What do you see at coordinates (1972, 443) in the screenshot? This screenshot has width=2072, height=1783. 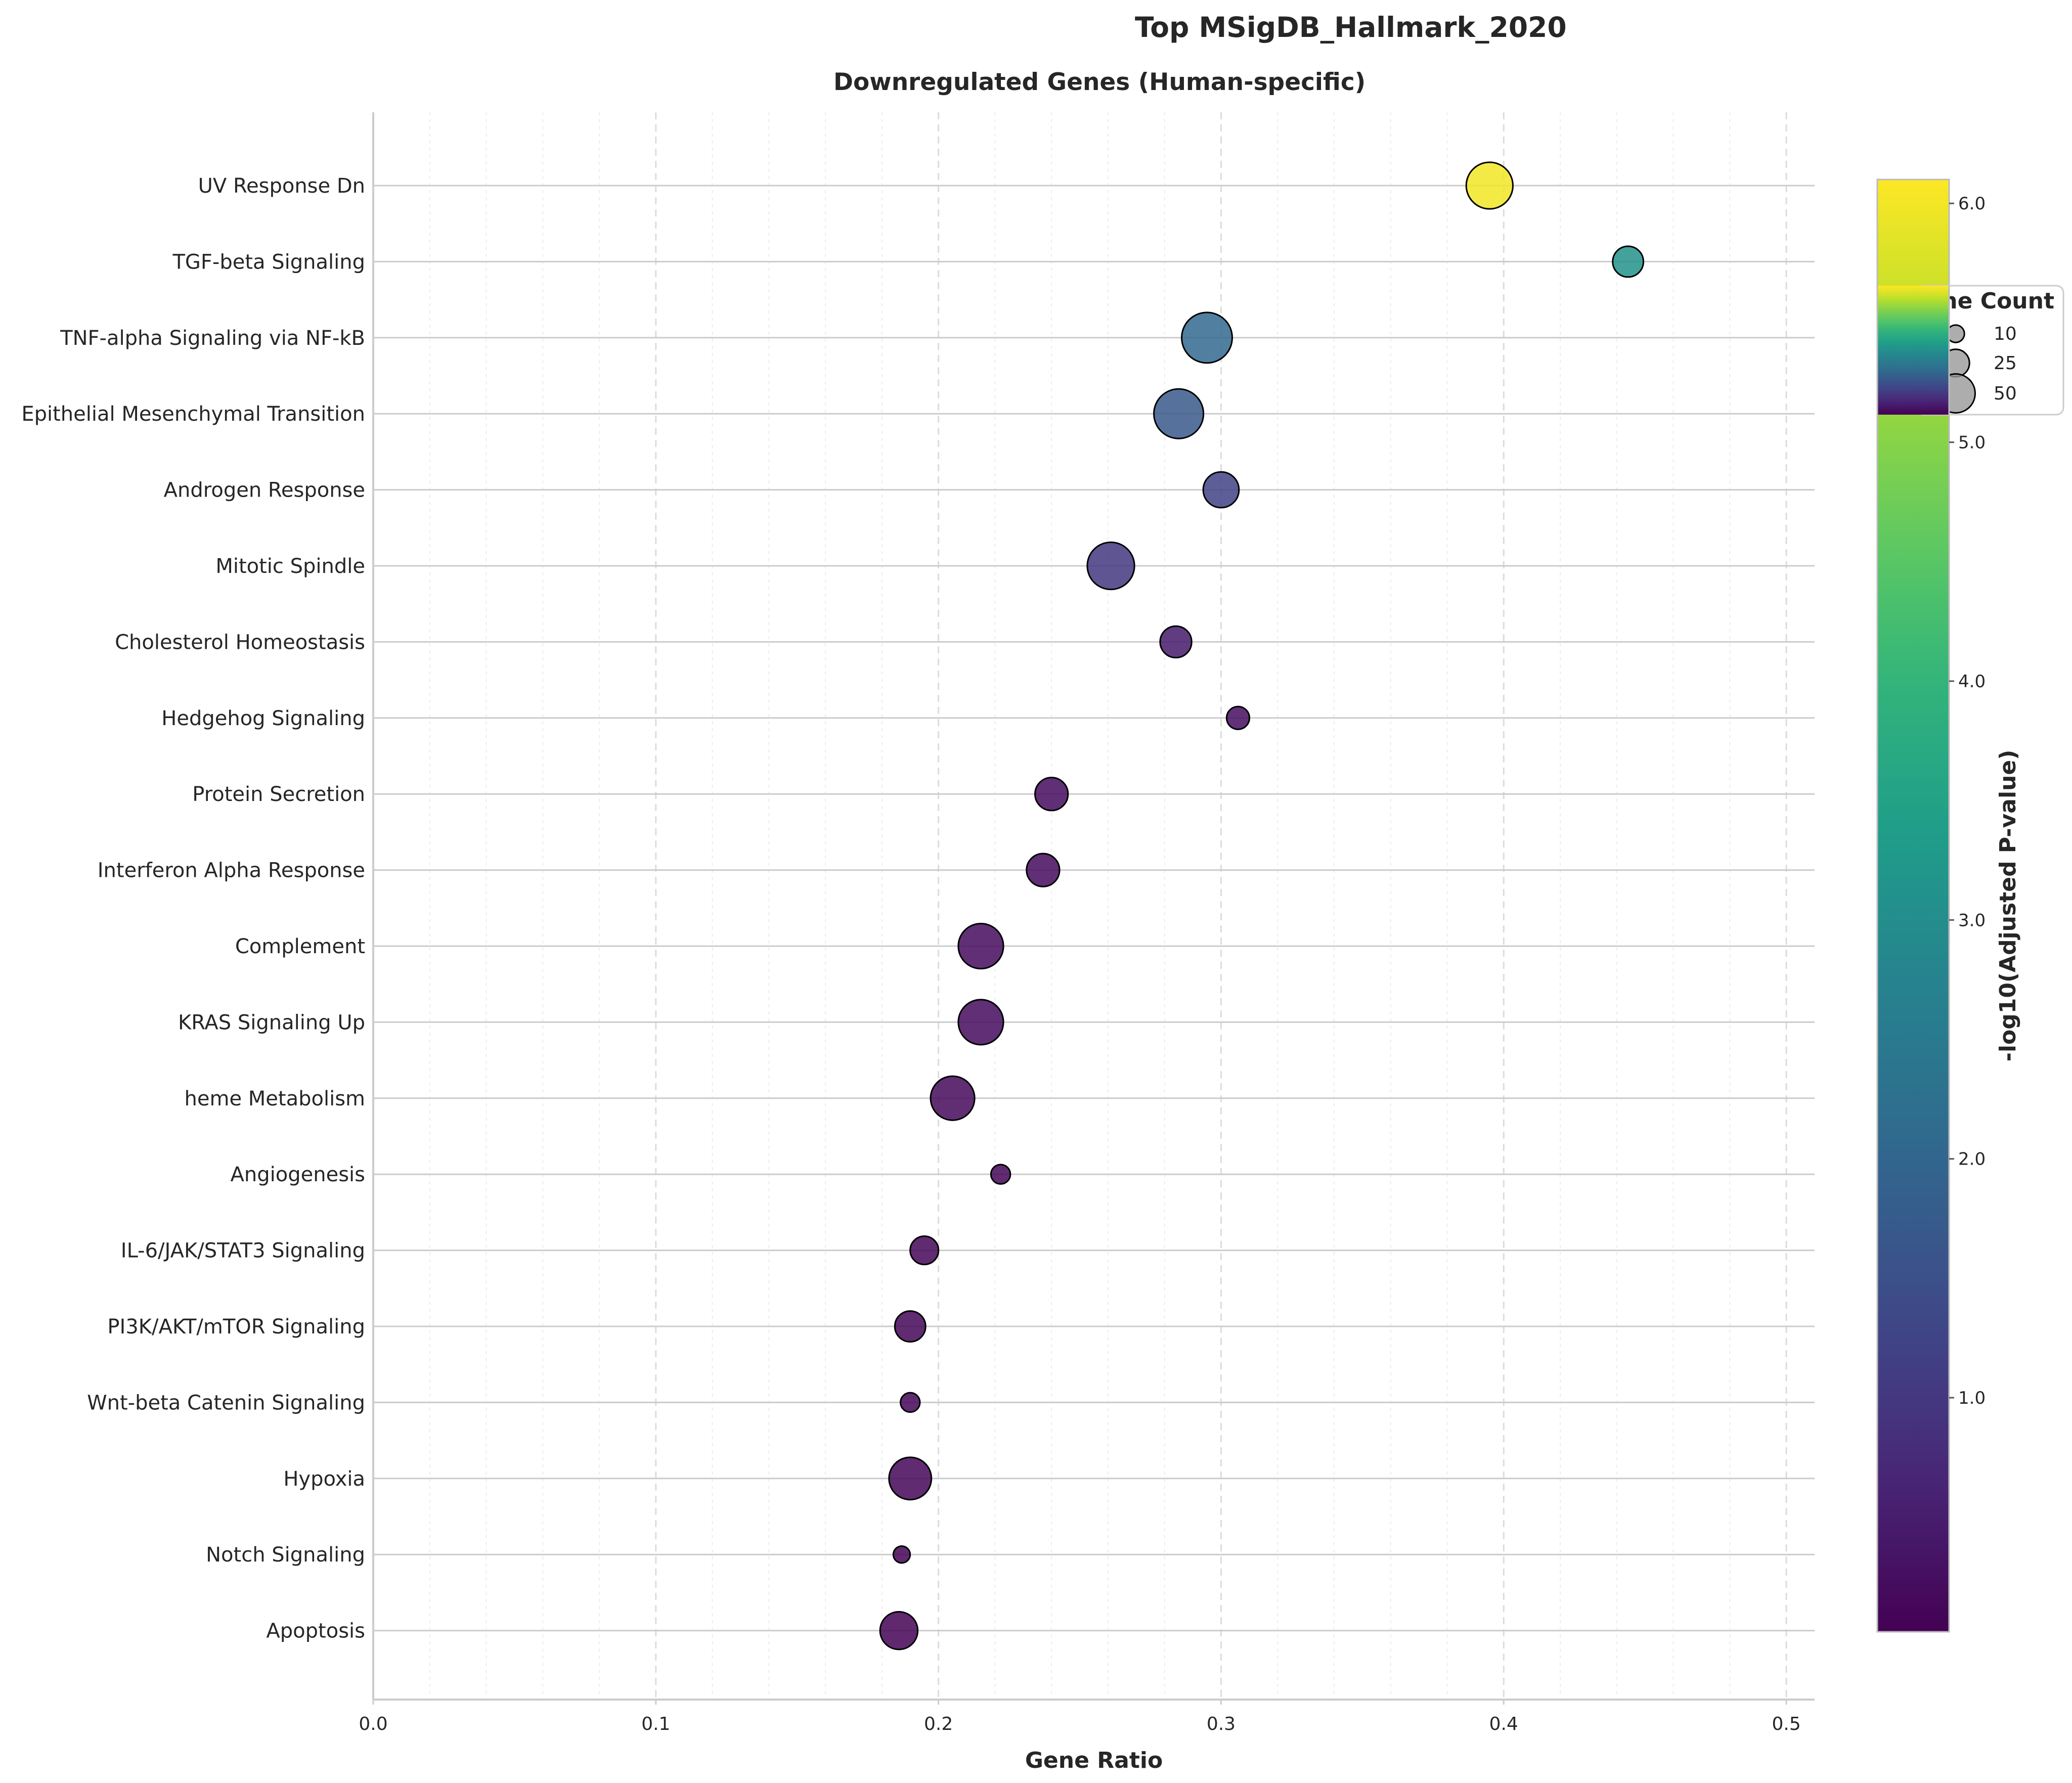 I see `colorbar-tick-label: 5.0` at bounding box center [1972, 443].